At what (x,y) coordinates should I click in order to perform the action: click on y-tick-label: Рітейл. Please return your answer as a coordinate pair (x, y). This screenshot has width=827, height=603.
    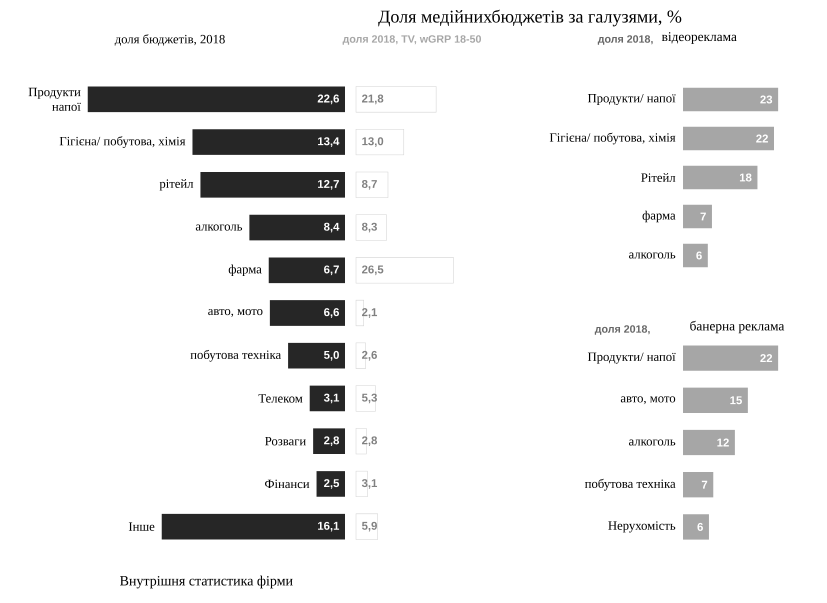
    Looking at the image, I should click on (658, 177).